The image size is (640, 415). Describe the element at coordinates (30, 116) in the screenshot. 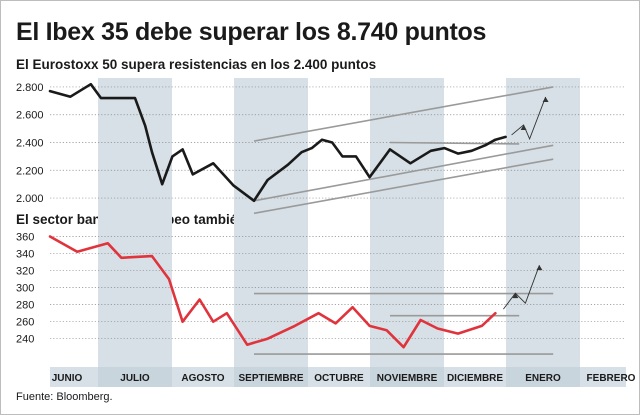

I see `eurostoxx-ytick-label: 2.600` at that location.